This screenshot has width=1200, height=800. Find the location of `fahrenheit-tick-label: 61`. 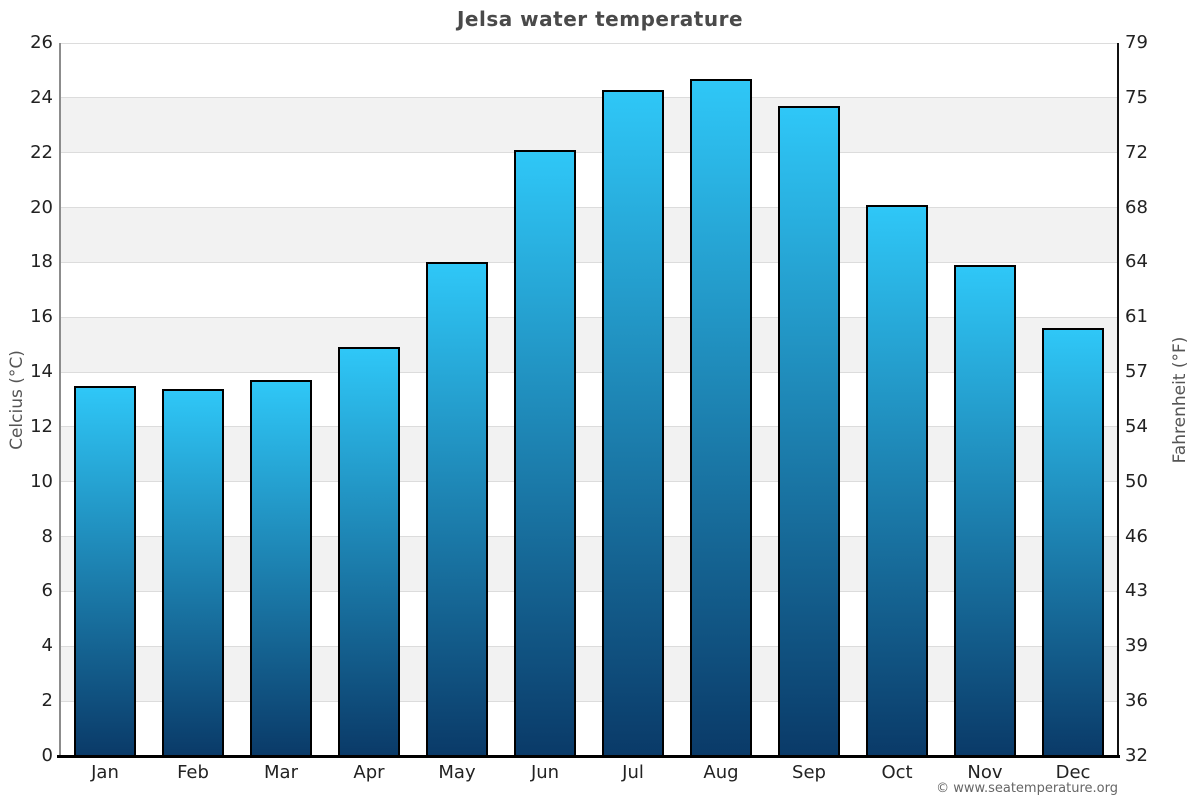

fahrenheit-tick-label: 61 is located at coordinates (1136, 317).